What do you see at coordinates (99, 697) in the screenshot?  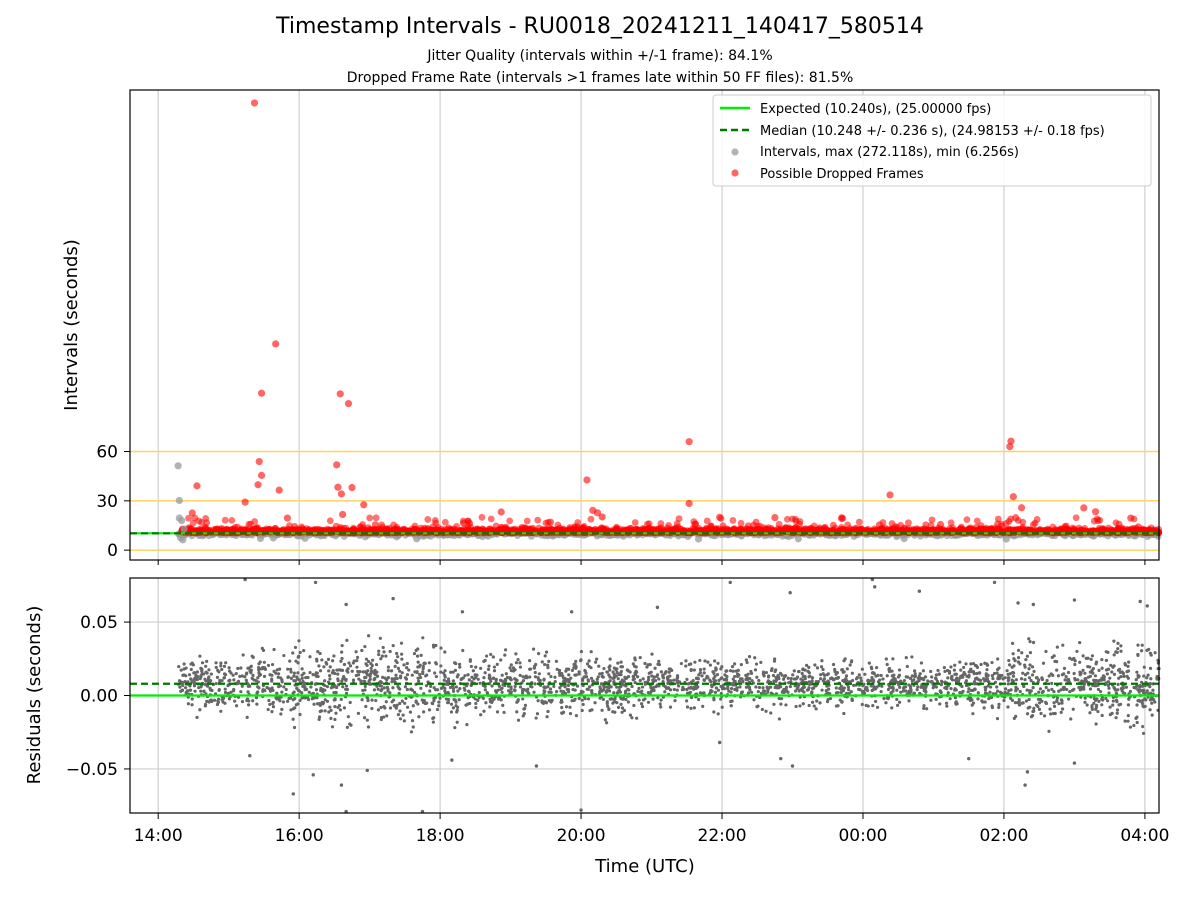 I see `bottom-ytick-label-1: 0.00` at bounding box center [99, 697].